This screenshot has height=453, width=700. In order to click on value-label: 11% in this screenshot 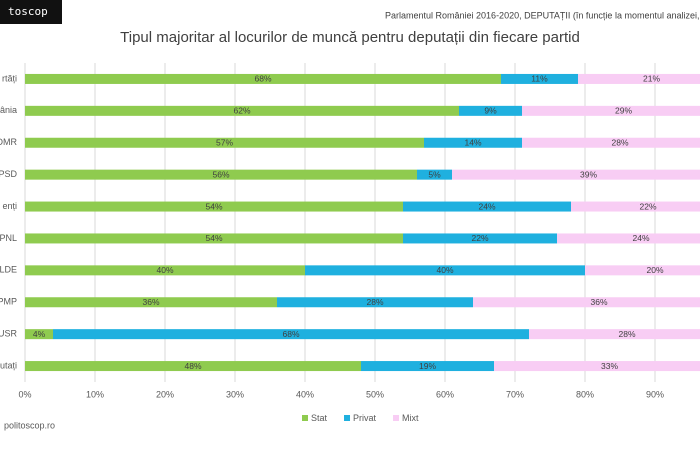, I will do `click(539, 79)`.